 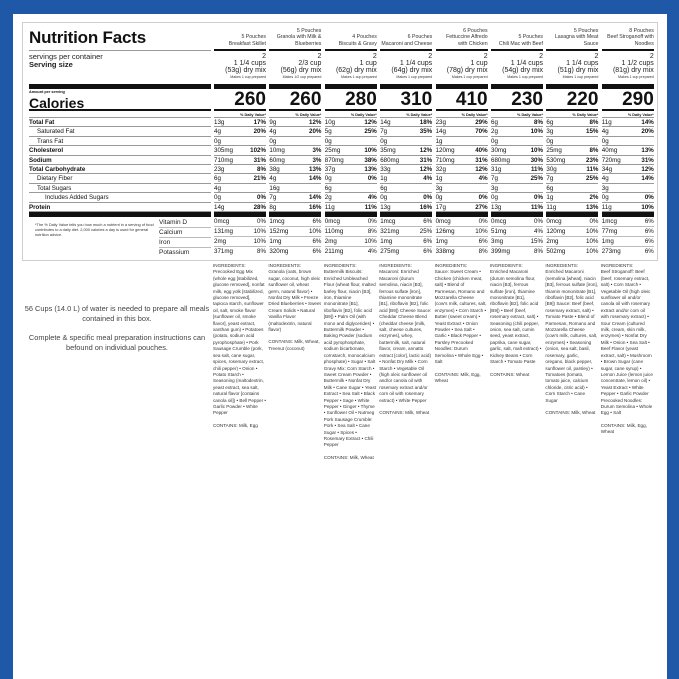 What do you see at coordinates (627, 123) in the screenshot?
I see `nutrient-row: 11g 14%` at bounding box center [627, 123].